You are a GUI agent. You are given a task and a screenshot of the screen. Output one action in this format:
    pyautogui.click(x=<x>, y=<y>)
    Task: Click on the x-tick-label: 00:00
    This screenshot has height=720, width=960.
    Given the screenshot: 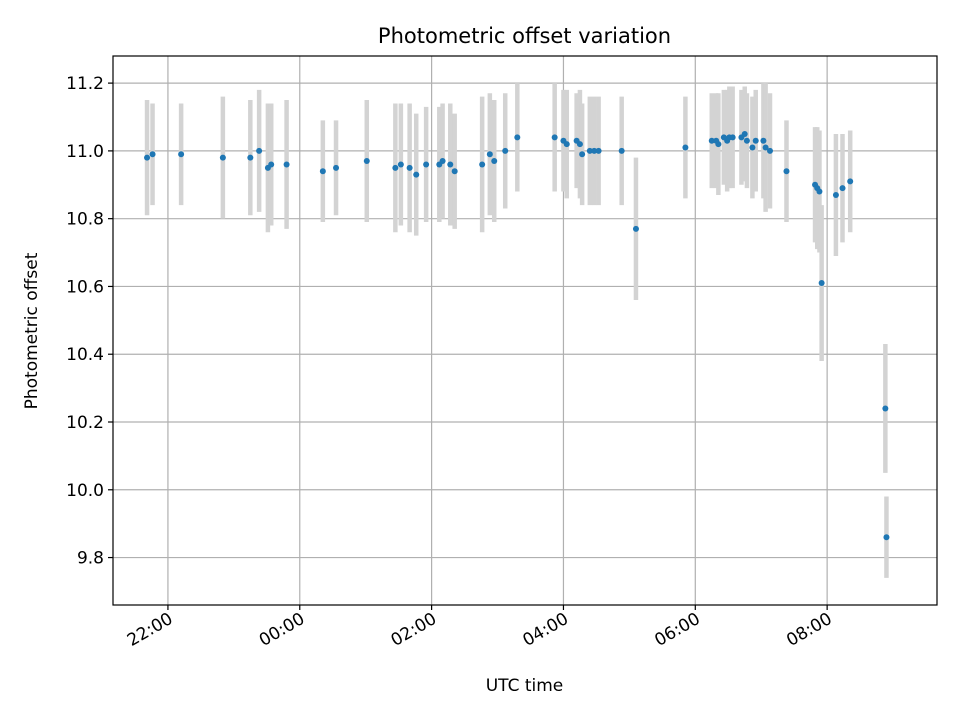 What is the action you would take?
    pyautogui.click(x=282, y=630)
    